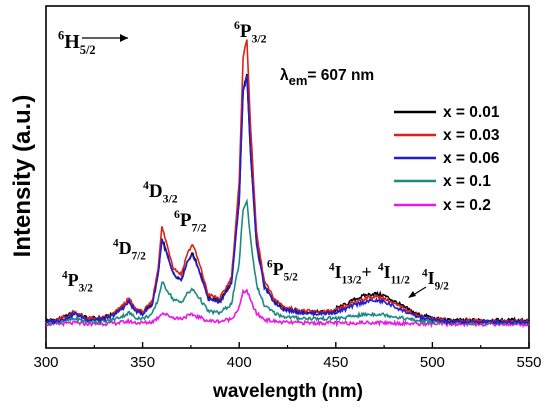 The image size is (550, 411). What do you see at coordinates (412, 294) in the screenshot?
I see `pointer-head` at bounding box center [412, 294].